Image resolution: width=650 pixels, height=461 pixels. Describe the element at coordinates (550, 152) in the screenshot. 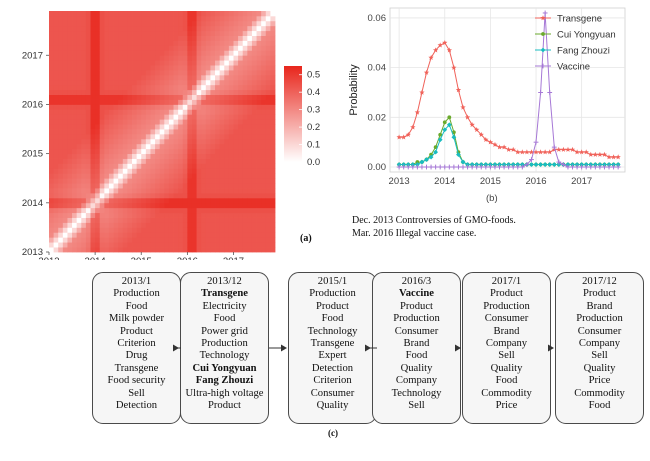

I see `marker-star` at that location.